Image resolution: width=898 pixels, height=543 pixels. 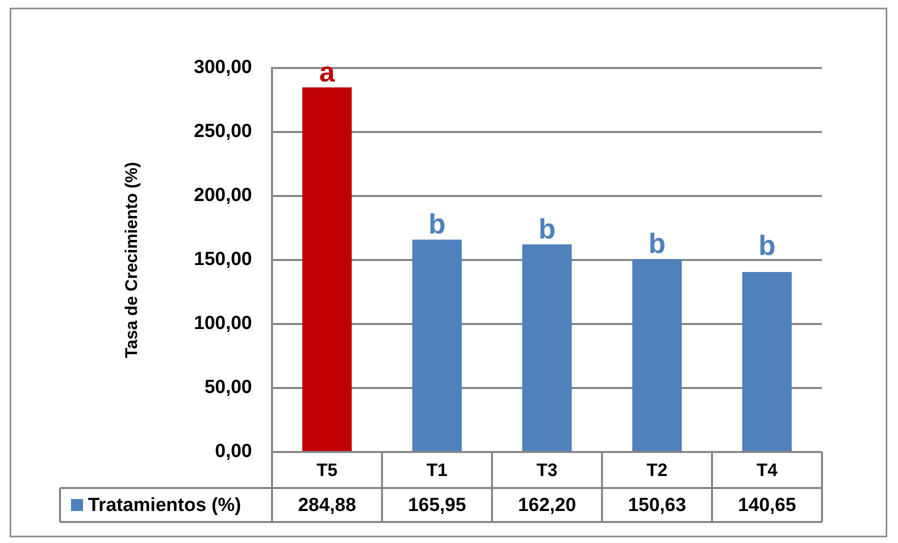 I want to click on y-tick-label: 200,00, so click(x=223, y=195).